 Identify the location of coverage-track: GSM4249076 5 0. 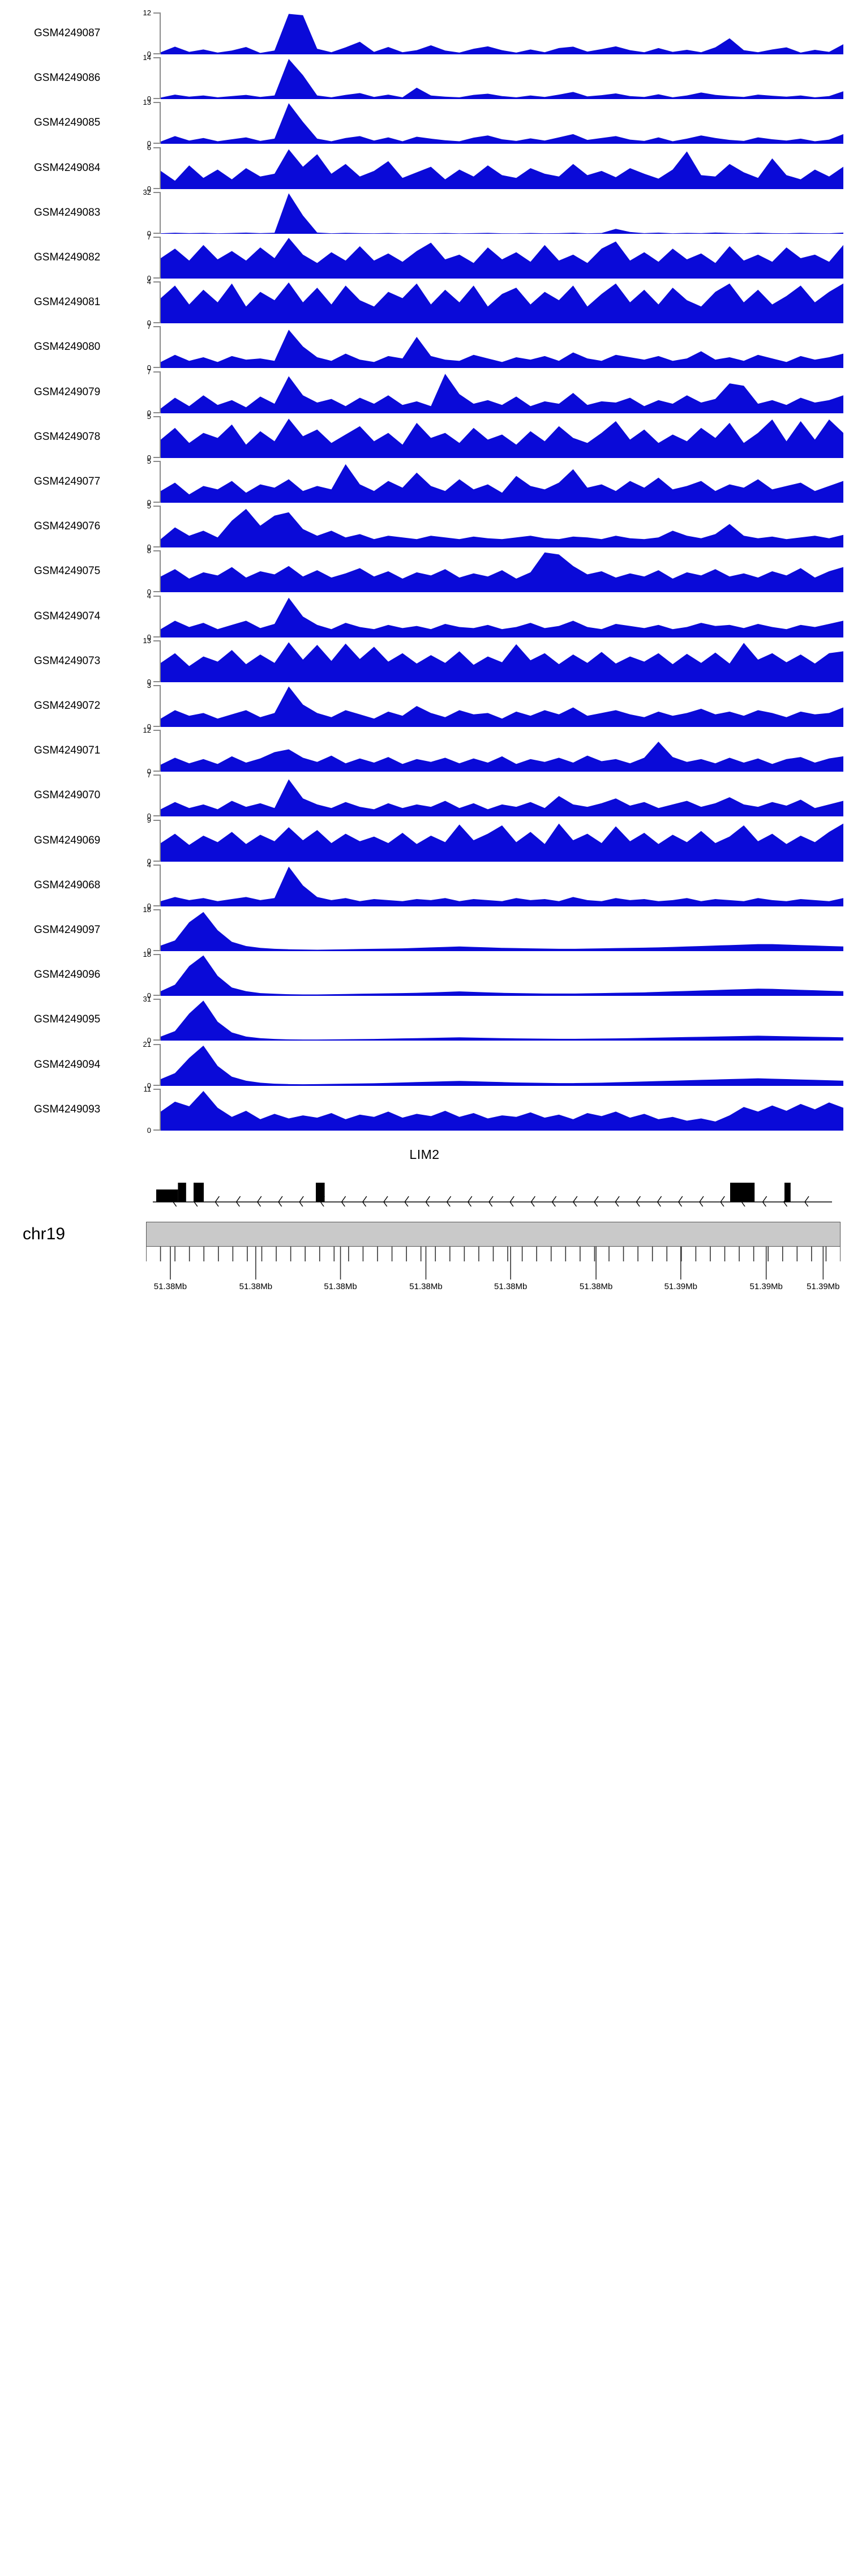
(424, 526).